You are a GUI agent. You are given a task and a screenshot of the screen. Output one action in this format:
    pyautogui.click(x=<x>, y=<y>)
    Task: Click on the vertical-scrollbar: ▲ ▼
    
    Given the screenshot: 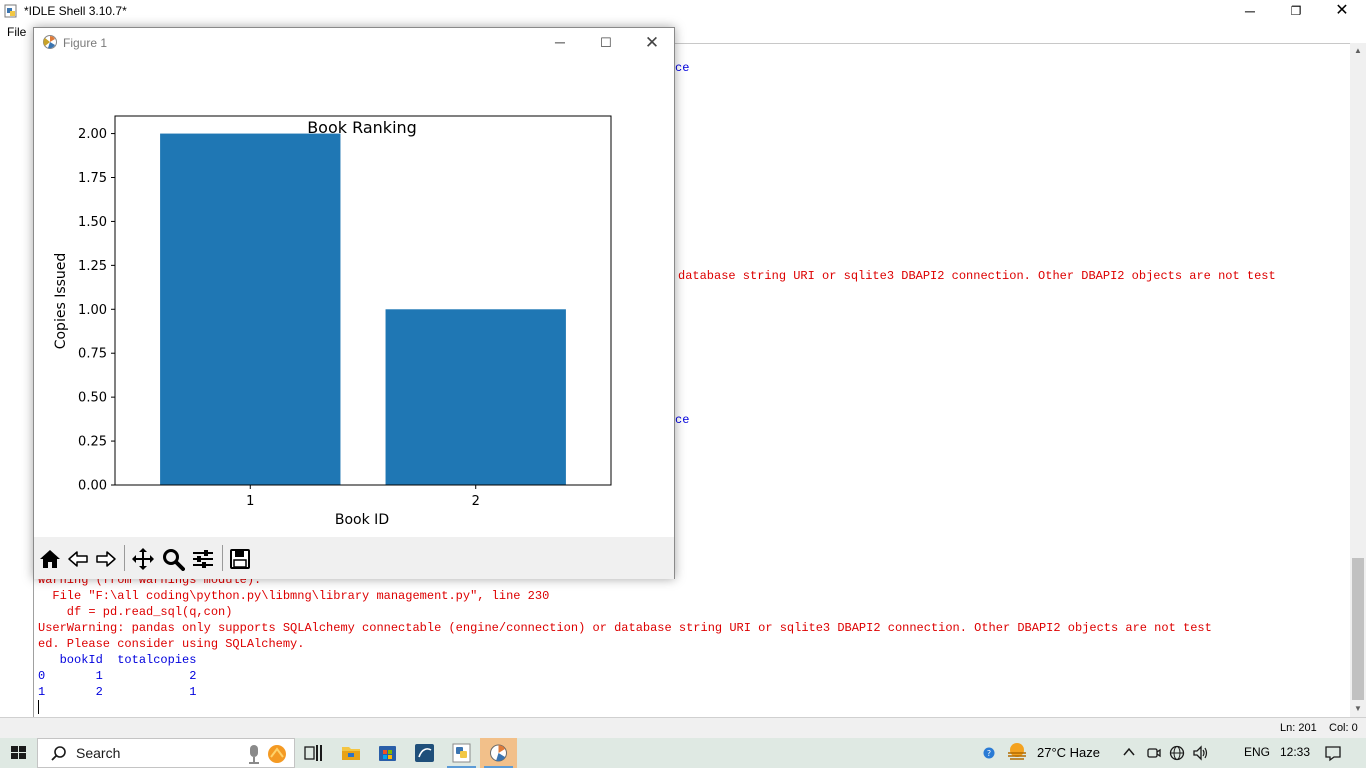 What is the action you would take?
    pyautogui.click(x=1358, y=380)
    